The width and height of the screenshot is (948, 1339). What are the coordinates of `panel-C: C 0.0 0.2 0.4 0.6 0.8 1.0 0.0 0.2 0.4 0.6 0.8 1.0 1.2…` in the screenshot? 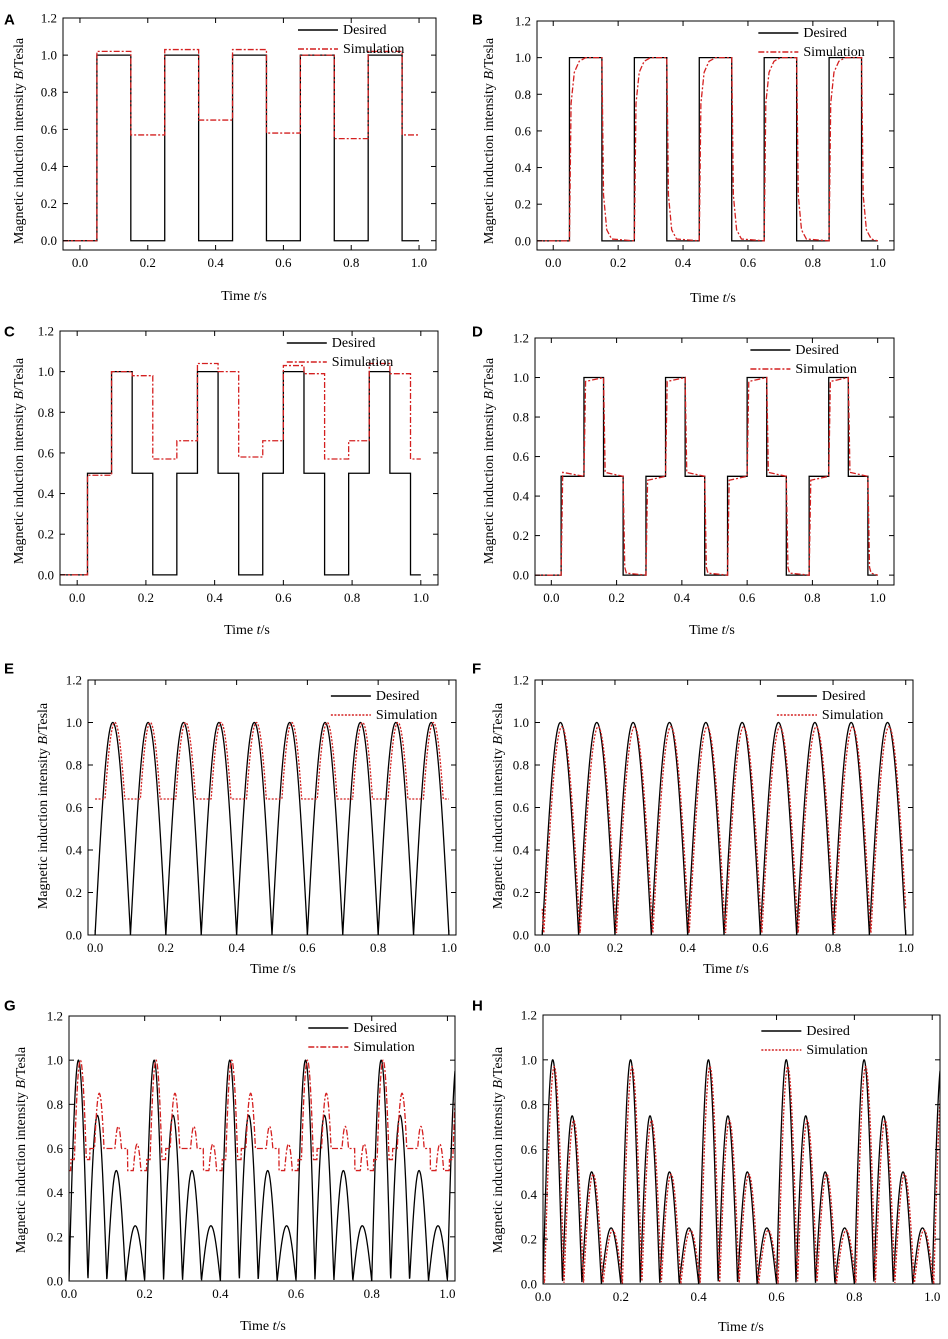 It's located at (221, 480).